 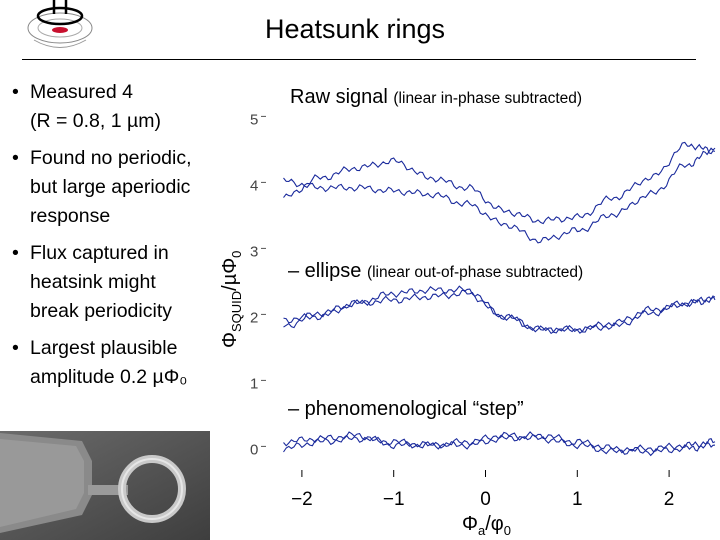 I want to click on lab-logo, so click(x=60, y=24).